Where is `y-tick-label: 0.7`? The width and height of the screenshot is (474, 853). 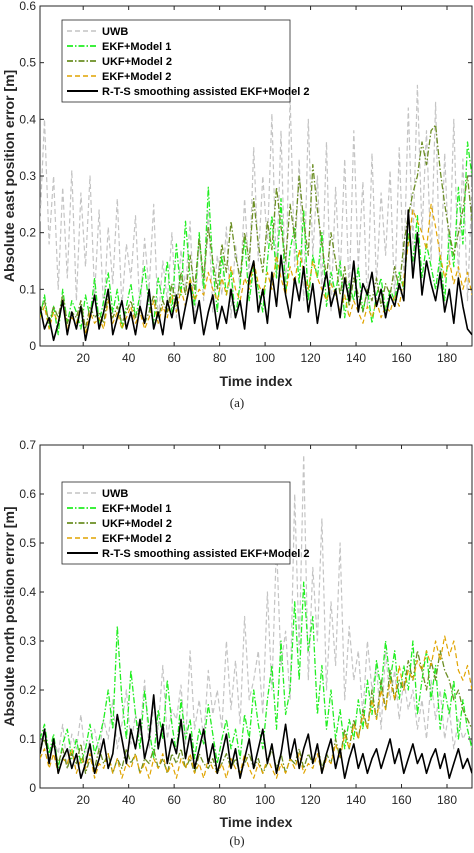 y-tick-label: 0.7 is located at coordinates (27, 445).